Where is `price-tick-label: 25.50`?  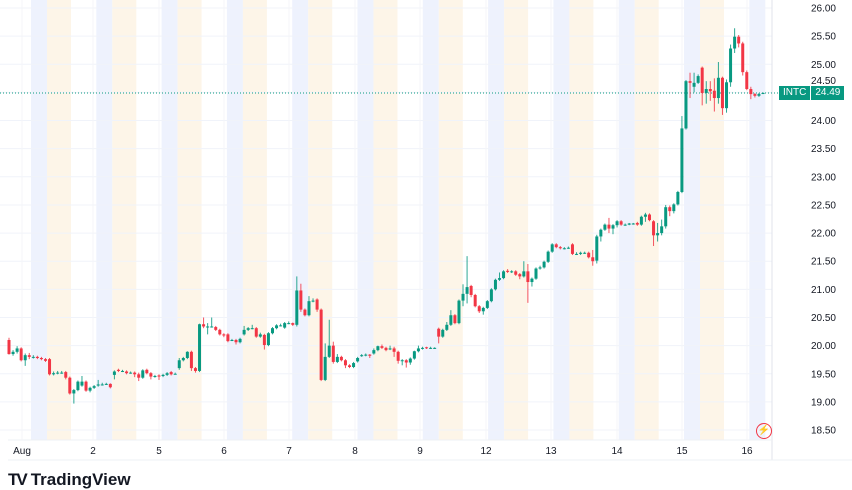 price-tick-label: 25.50 is located at coordinates (823, 37).